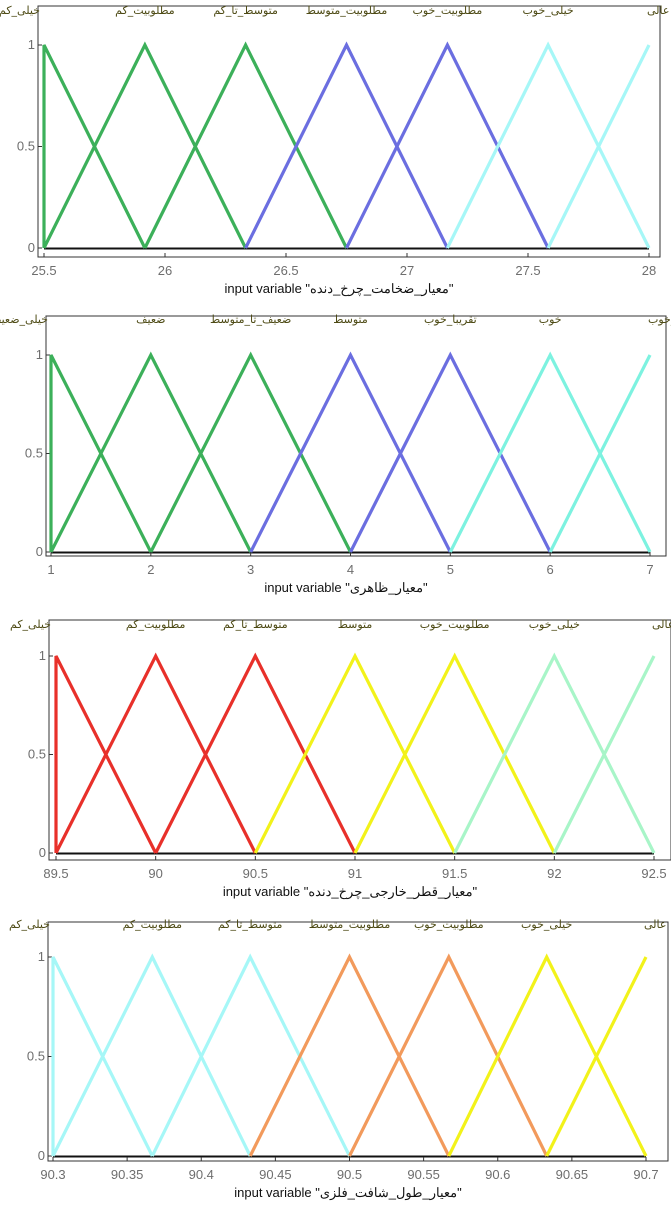 Image resolution: width=671 pixels, height=1213 pixels. Describe the element at coordinates (150, 569) in the screenshot. I see `x-tick-label: 2` at that location.